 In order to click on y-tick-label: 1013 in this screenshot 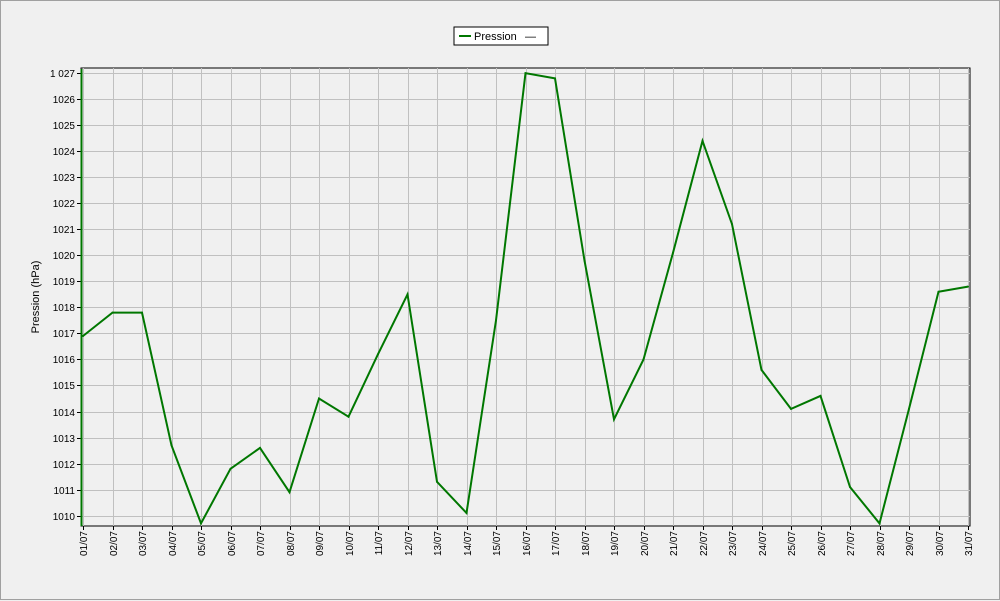, I will do `click(64, 439)`.